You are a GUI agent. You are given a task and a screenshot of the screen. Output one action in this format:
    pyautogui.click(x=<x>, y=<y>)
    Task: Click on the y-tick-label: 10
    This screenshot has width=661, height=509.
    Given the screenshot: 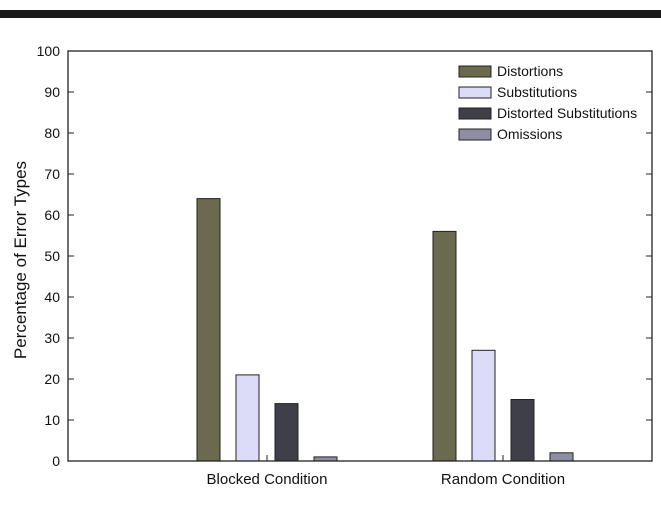 What is the action you would take?
    pyautogui.click(x=52, y=420)
    